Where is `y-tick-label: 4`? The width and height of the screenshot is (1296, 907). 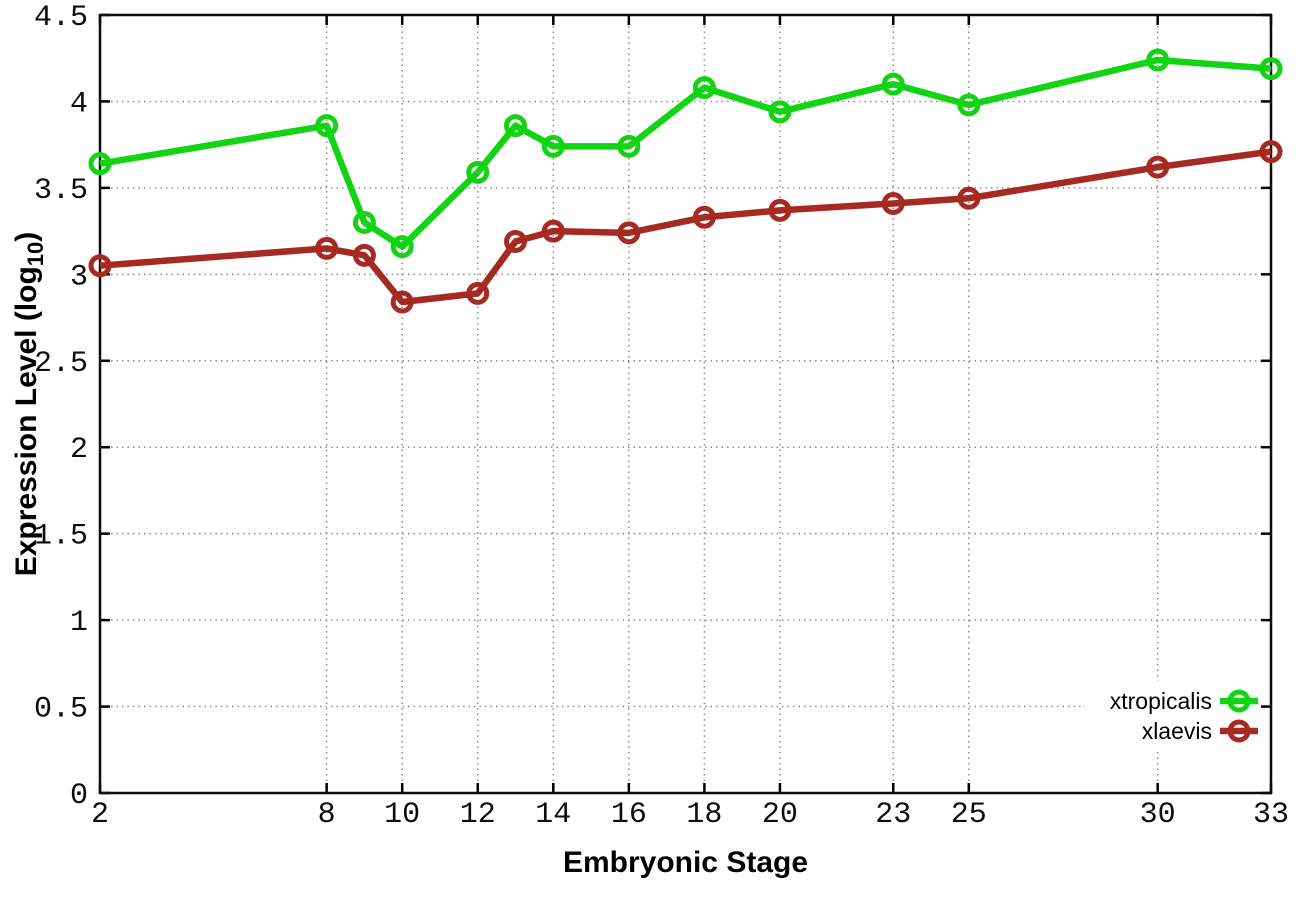 y-tick-label: 4 is located at coordinates (79, 104).